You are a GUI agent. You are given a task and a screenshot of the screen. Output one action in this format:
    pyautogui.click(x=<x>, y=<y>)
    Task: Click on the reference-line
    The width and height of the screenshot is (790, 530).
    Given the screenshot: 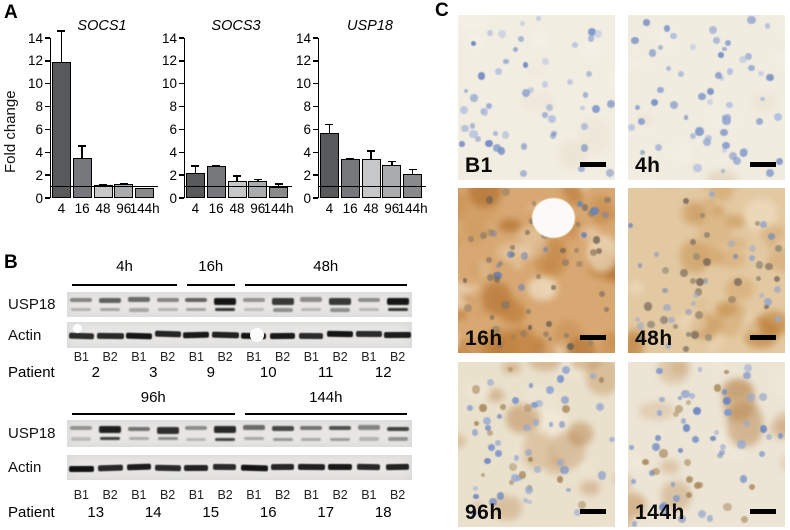 What is the action you would take?
    pyautogui.click(x=372, y=186)
    